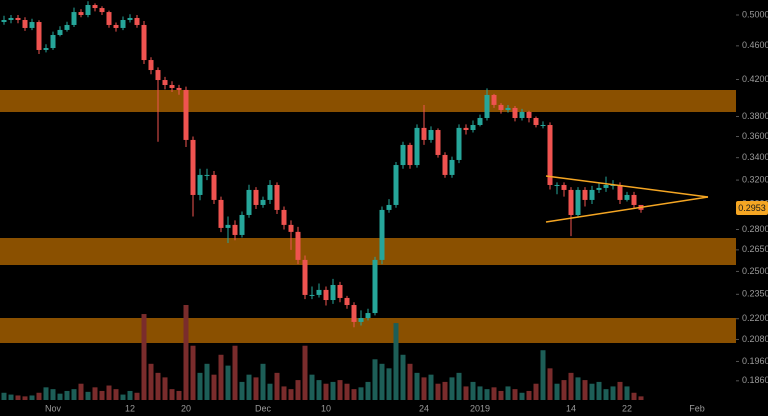 Image resolution: width=768 pixels, height=416 pixels. Describe the element at coordinates (130, 408) in the screenshot. I see `x-tick-label: 12` at that location.